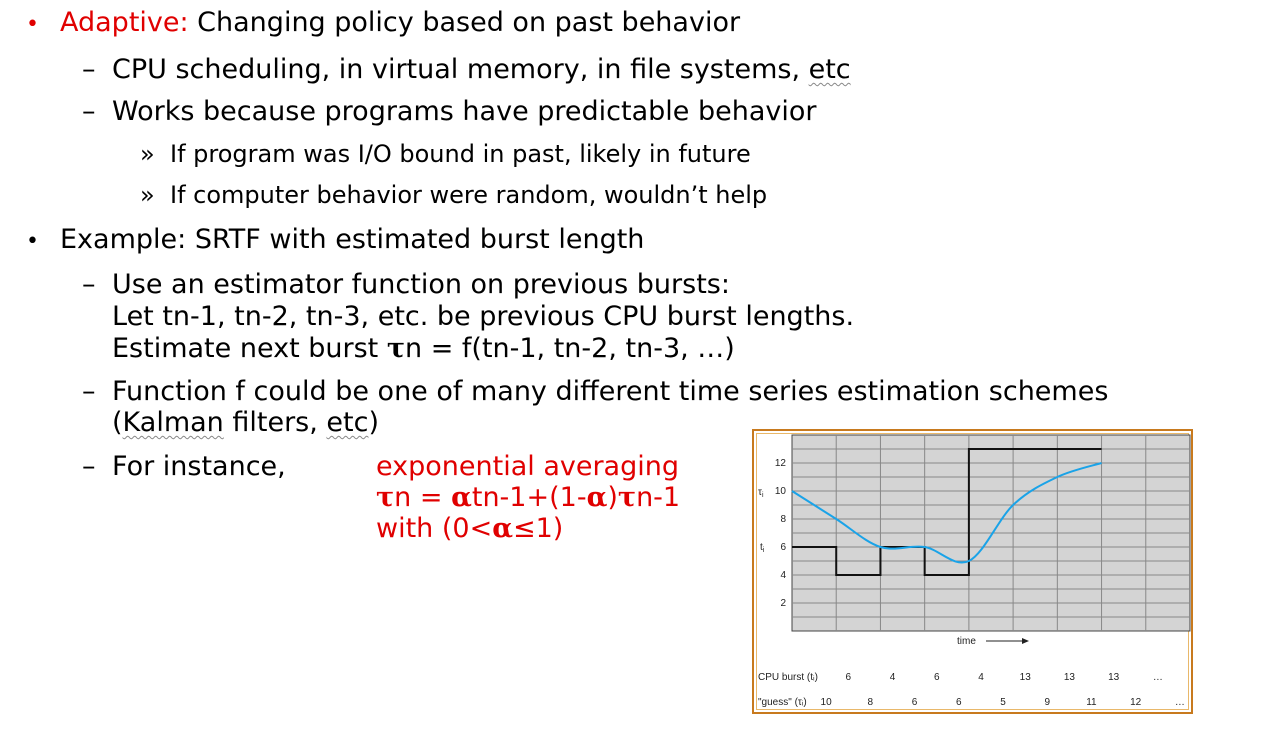  What do you see at coordinates (1091, 702) in the screenshot?
I see `table-row2-cell: 11` at bounding box center [1091, 702].